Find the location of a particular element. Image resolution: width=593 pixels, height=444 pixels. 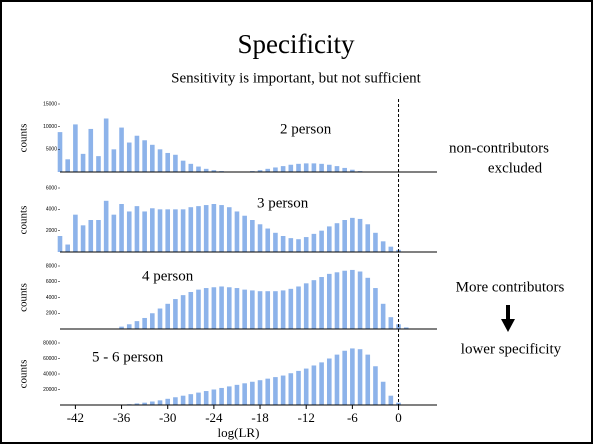

panel-label: 4 person is located at coordinates (168, 276).